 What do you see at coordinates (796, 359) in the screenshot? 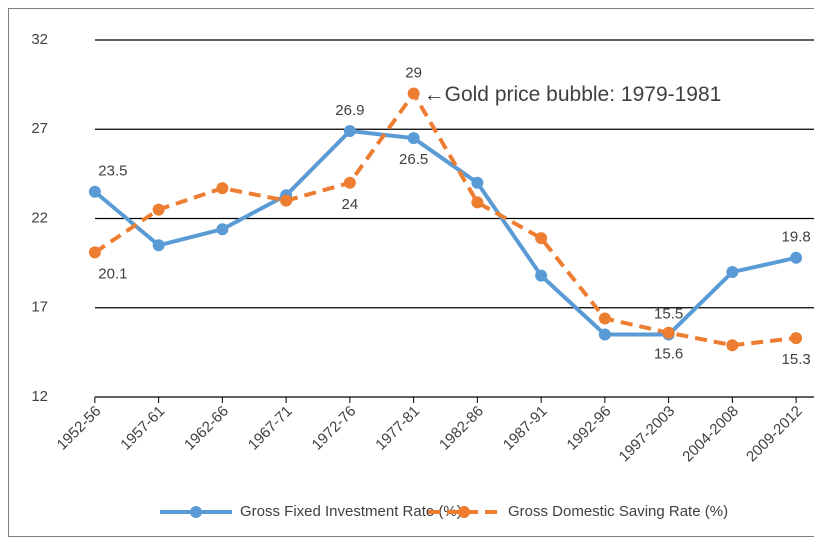
I see `data-label: 15.3` at bounding box center [796, 359].